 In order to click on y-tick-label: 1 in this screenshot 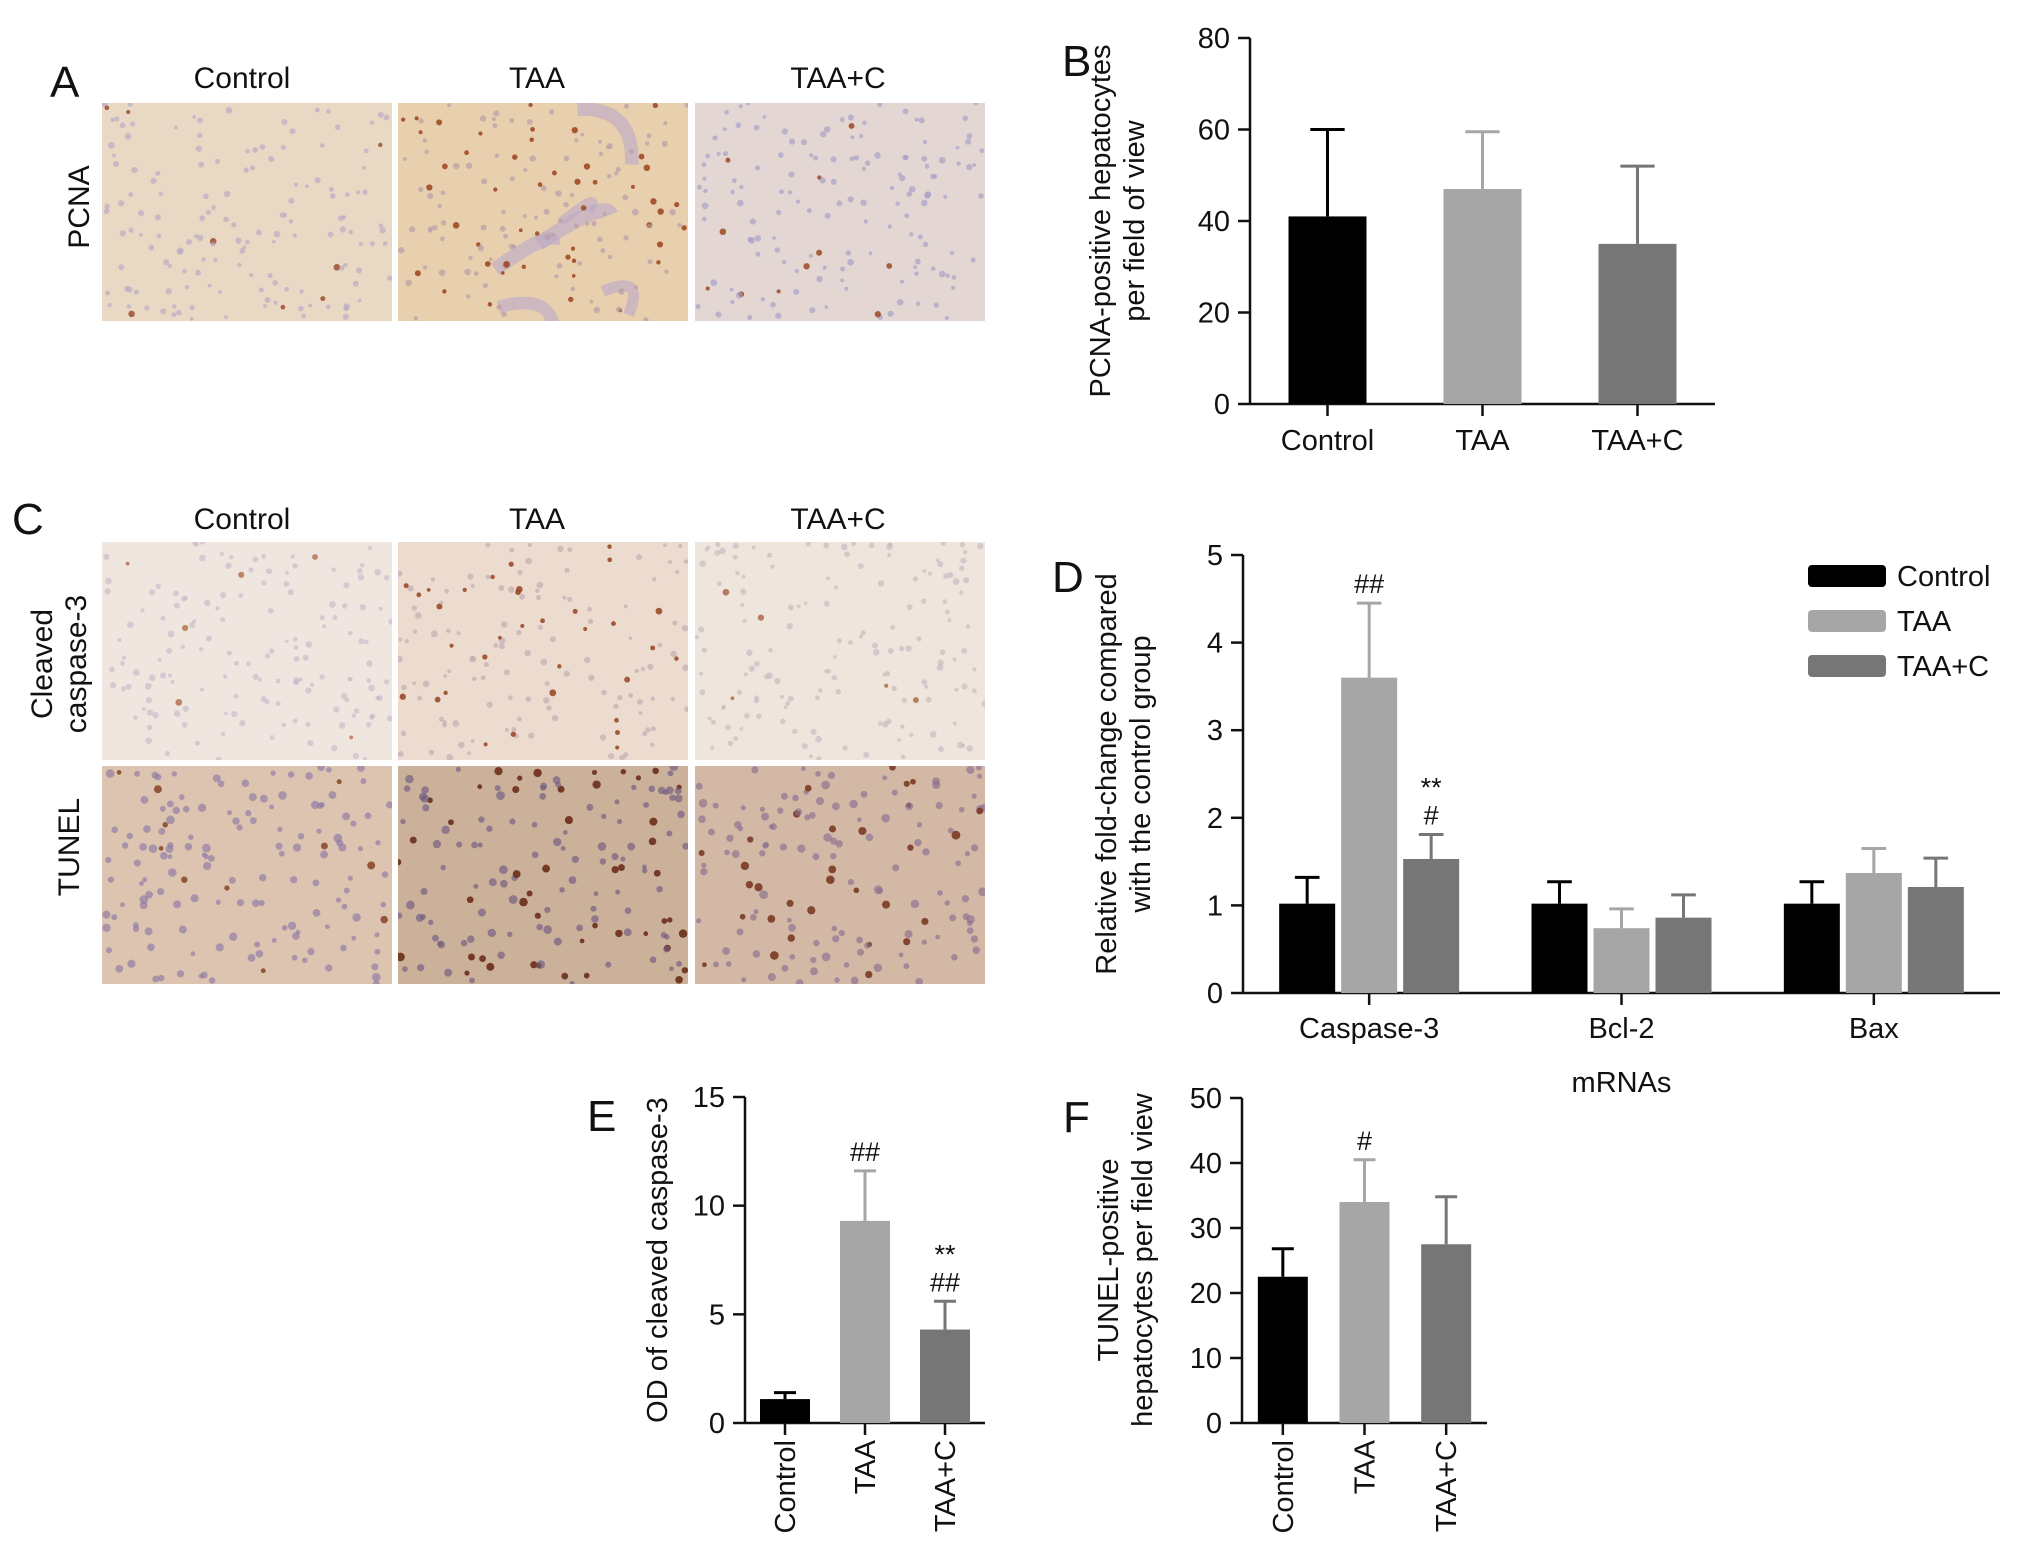, I will do `click(1215, 906)`.